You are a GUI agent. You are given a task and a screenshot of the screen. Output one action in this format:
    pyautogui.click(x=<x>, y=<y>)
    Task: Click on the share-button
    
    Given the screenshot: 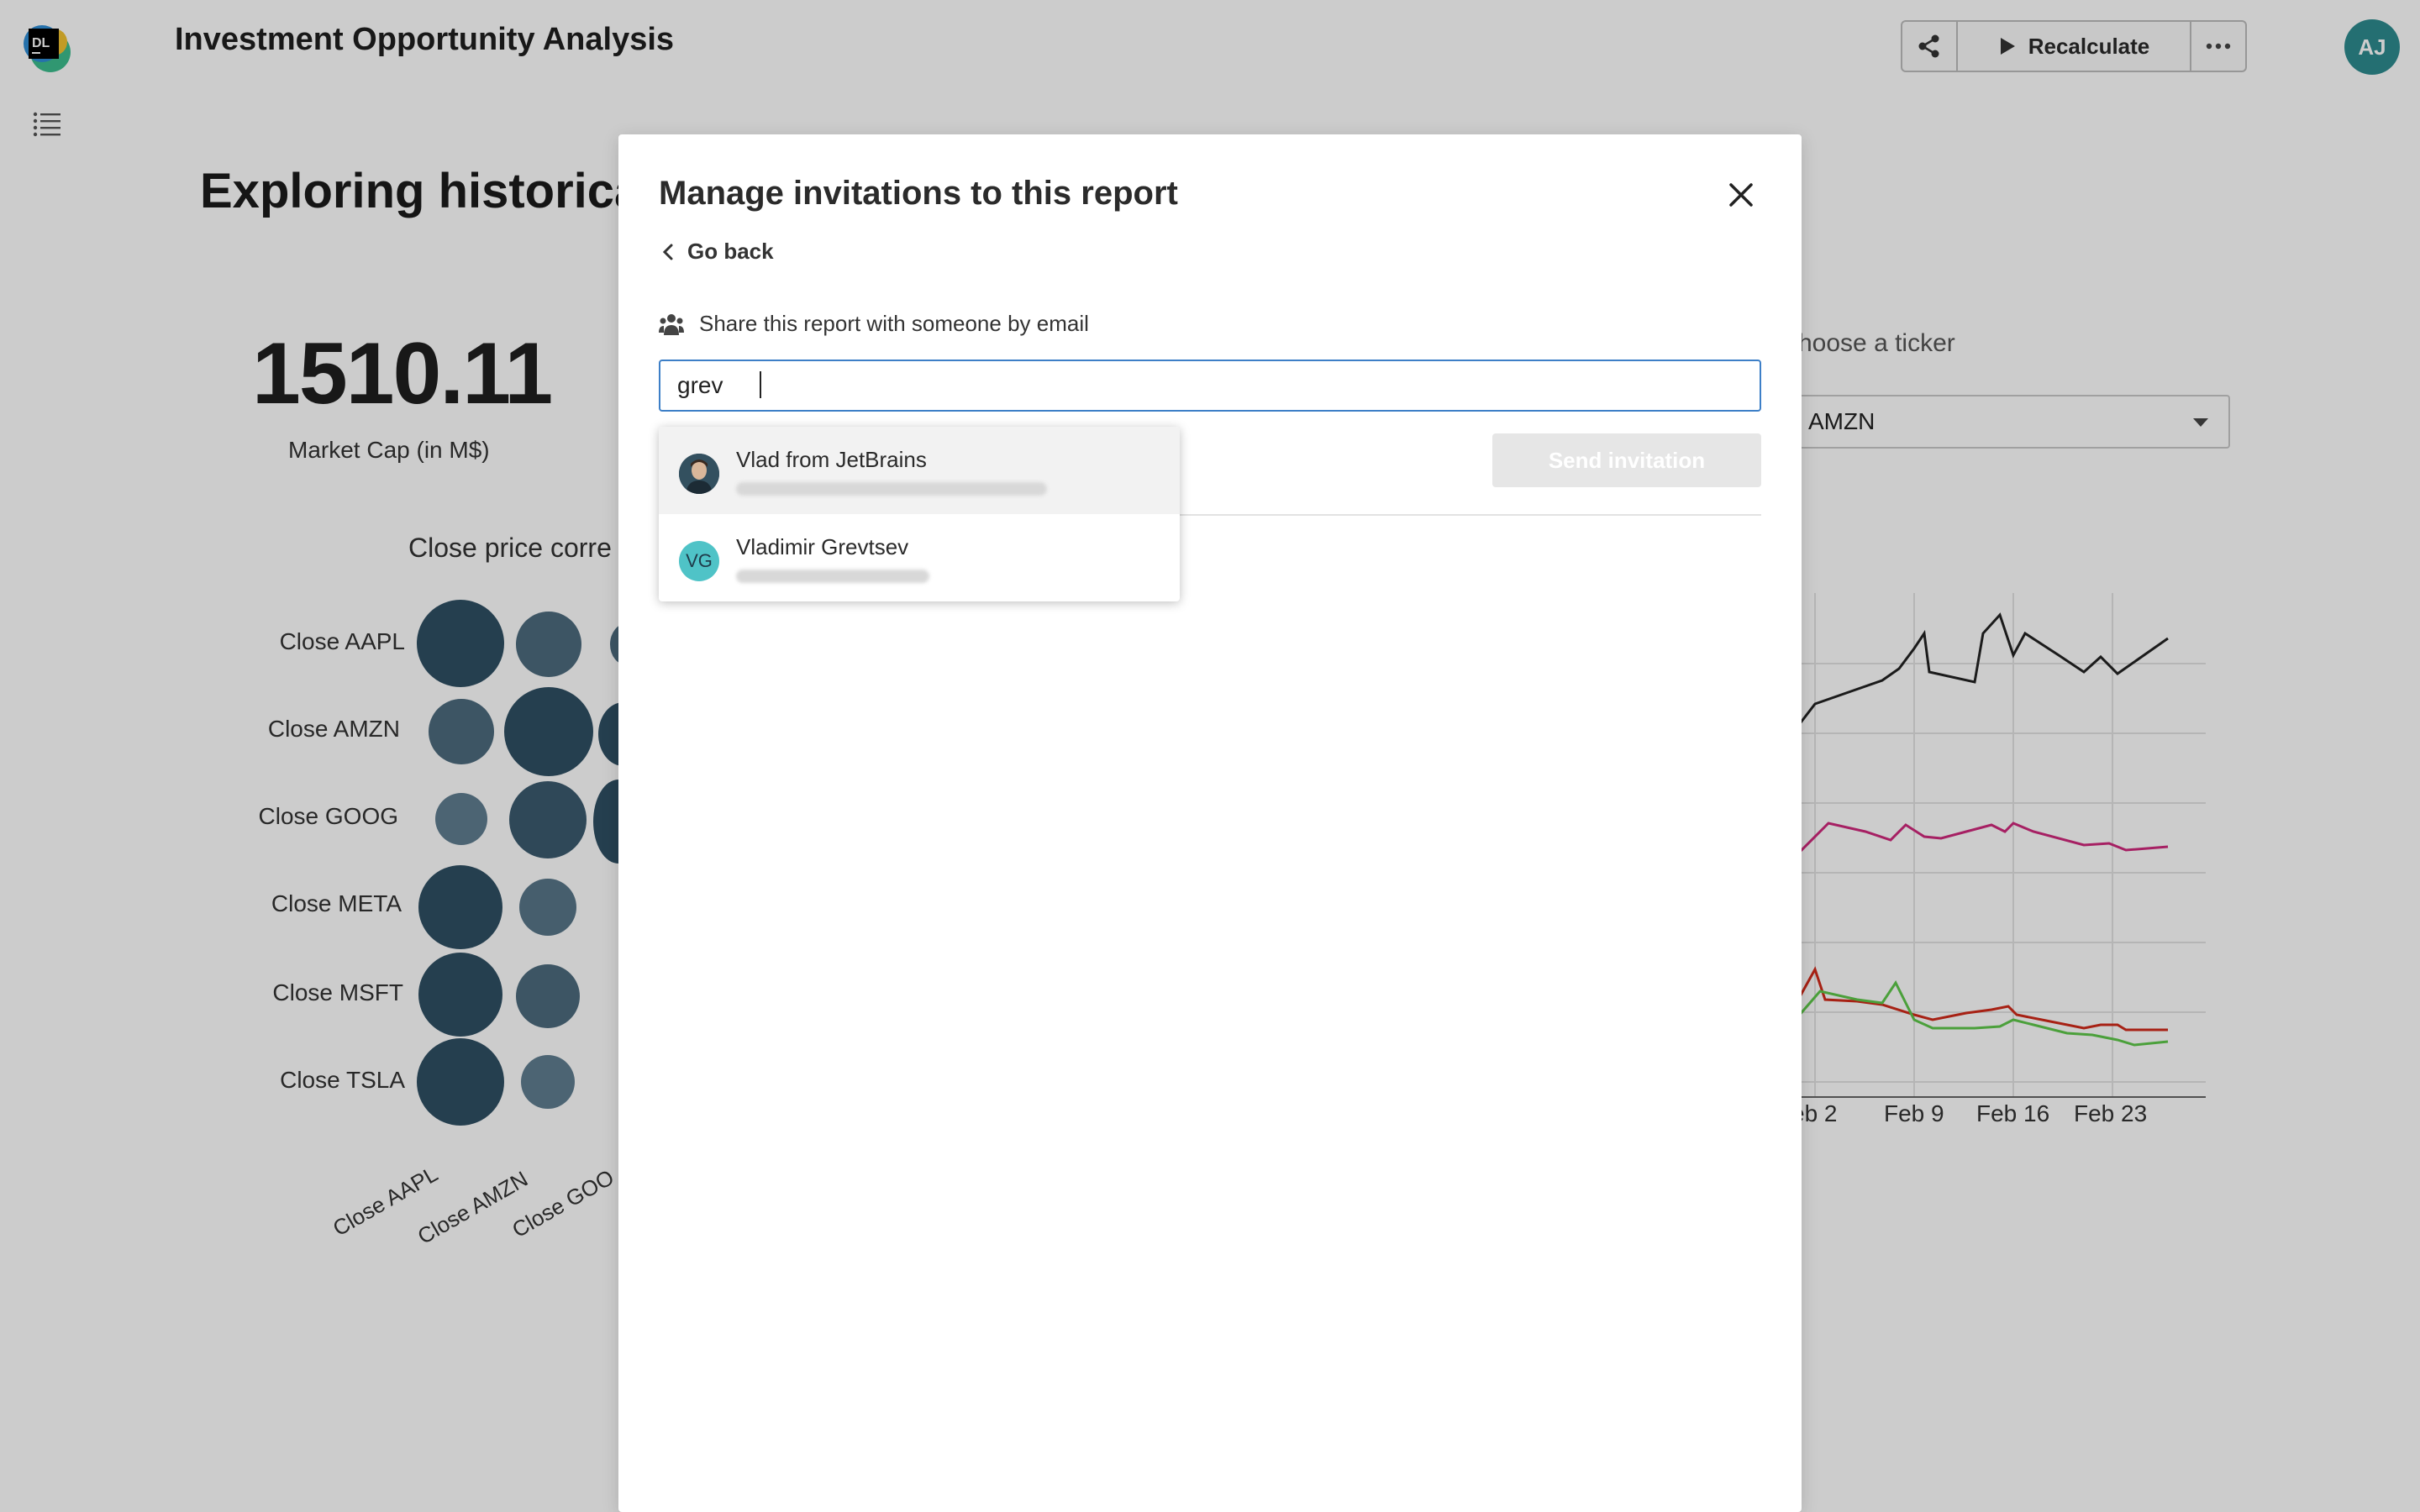 What is the action you would take?
    pyautogui.click(x=1930, y=46)
    